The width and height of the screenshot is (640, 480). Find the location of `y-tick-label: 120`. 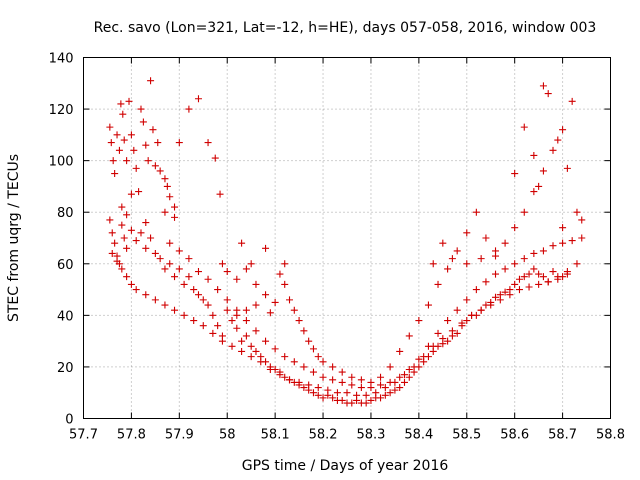

y-tick-label: 120 is located at coordinates (61, 110).